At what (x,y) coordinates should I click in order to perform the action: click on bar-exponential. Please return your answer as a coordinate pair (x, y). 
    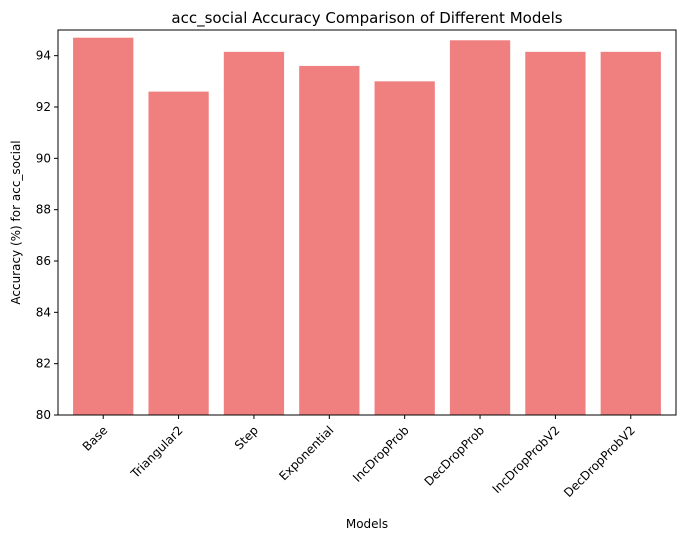
    Looking at the image, I should click on (329, 240).